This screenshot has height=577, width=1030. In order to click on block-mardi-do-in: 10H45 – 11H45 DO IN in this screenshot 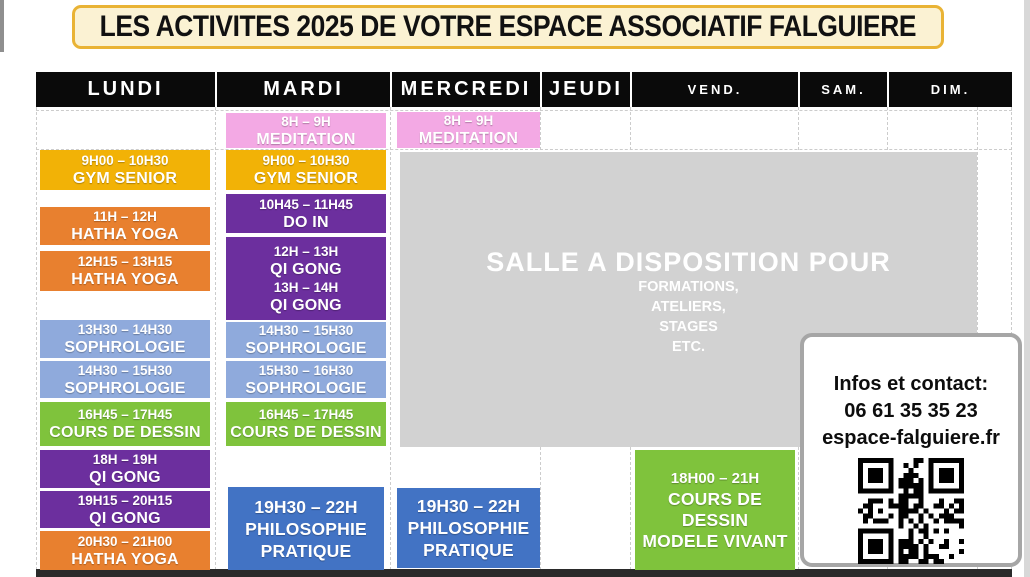, I will do `click(306, 213)`.